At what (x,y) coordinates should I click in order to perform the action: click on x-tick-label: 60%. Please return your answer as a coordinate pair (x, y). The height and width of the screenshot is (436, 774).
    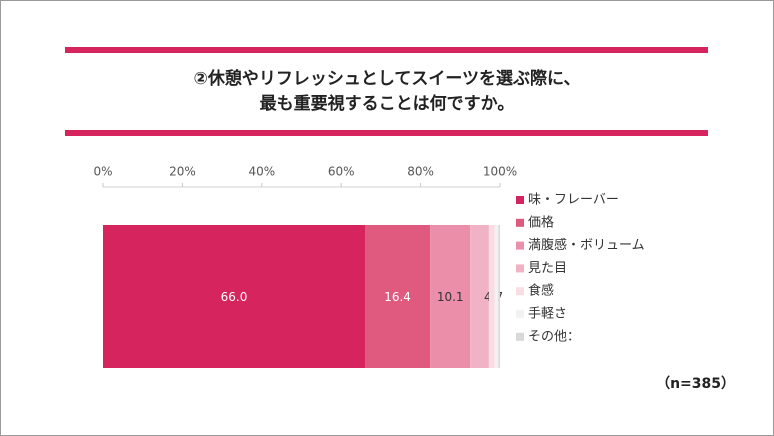
    Looking at the image, I should click on (341, 172).